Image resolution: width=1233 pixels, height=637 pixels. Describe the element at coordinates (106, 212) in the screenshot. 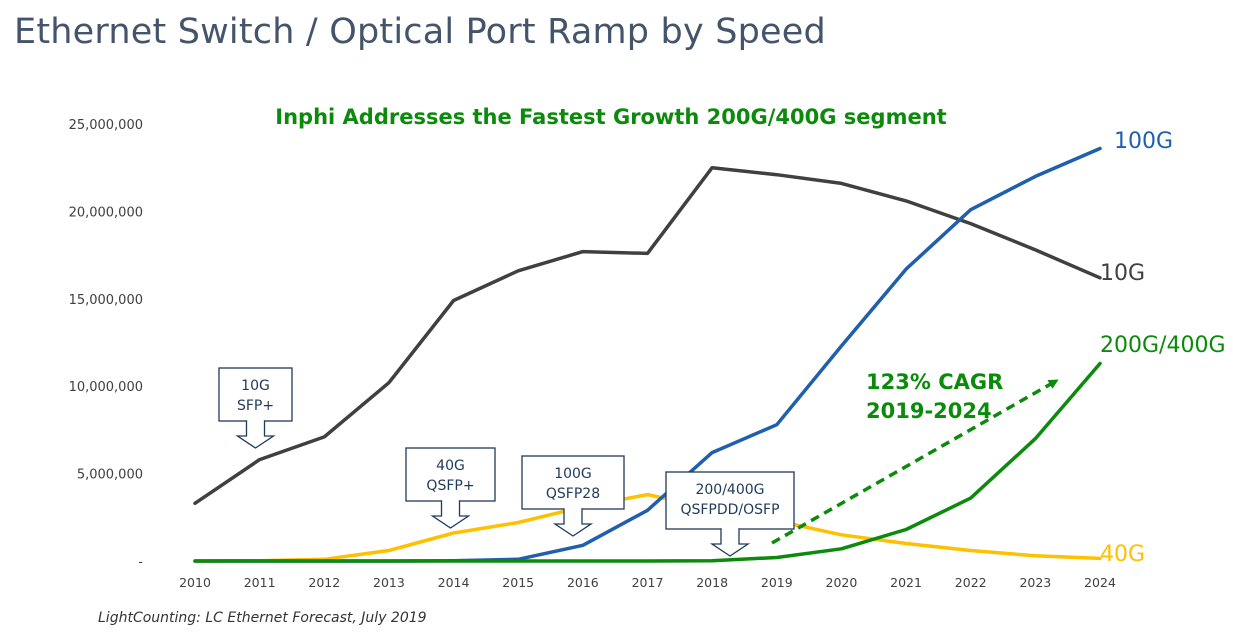

I see `y-tick-label: 20,000,000` at that location.